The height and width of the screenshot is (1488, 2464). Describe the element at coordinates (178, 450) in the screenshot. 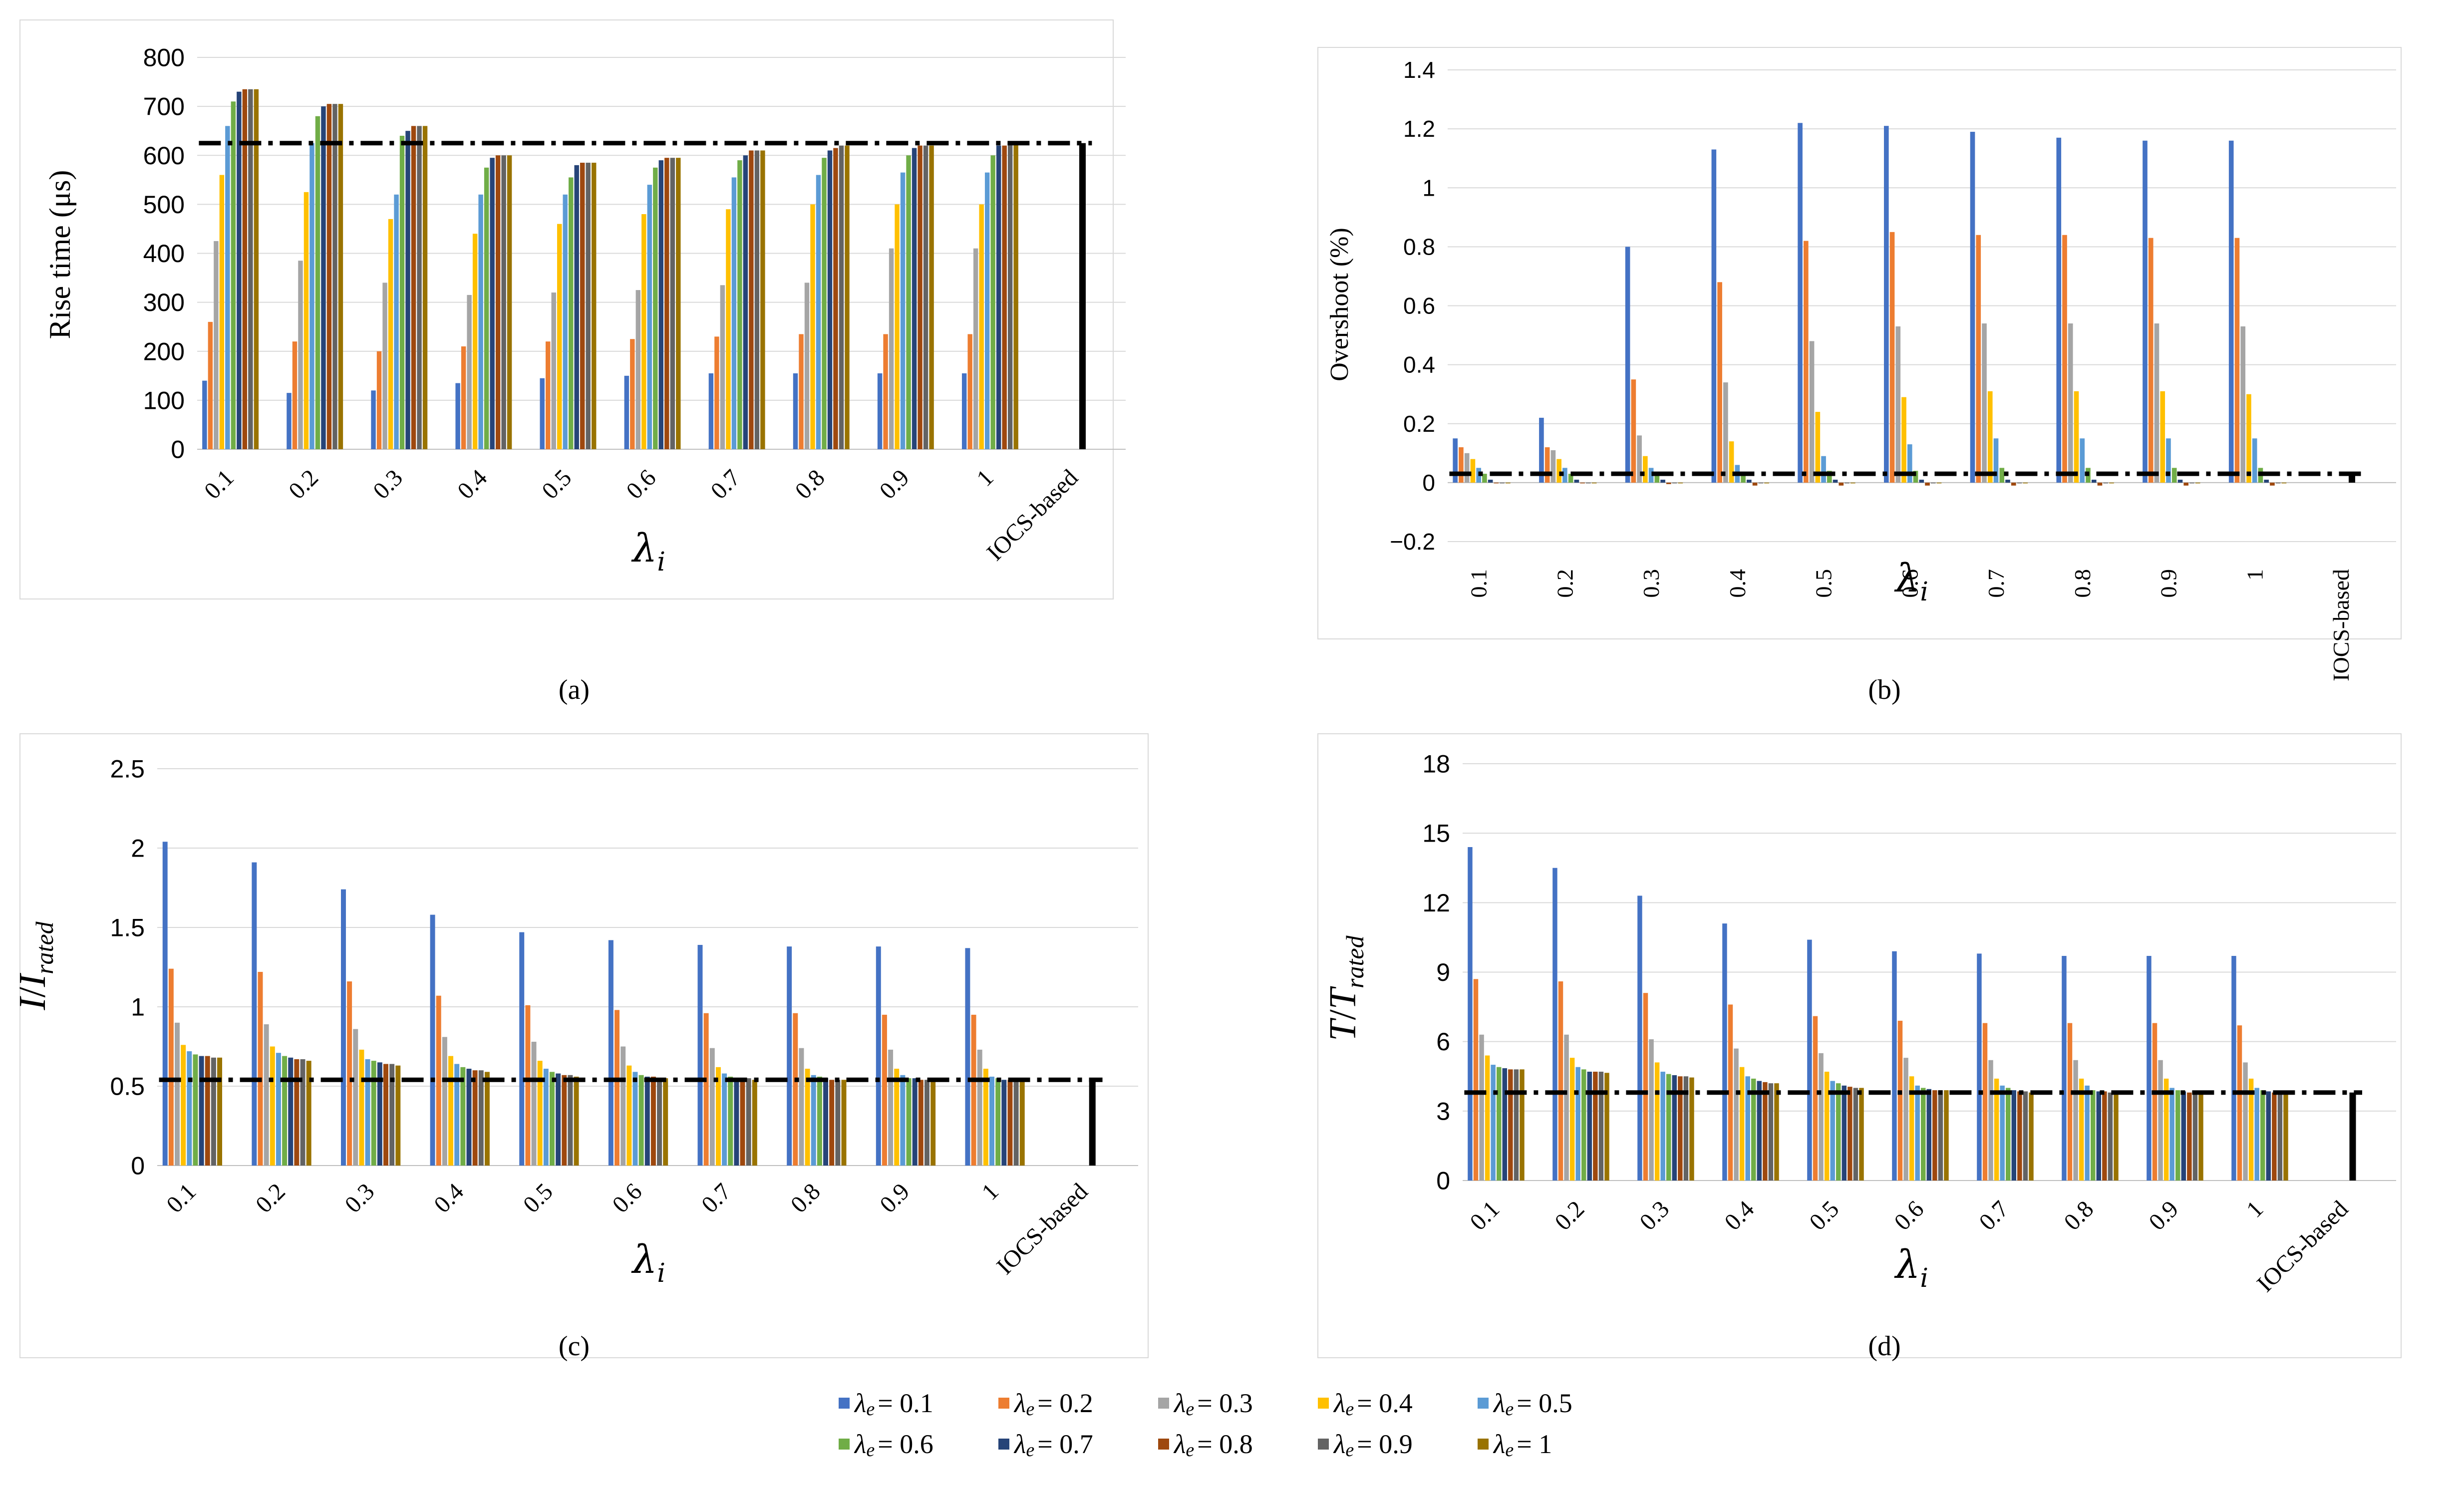

I see `y-tick-label: 0` at that location.